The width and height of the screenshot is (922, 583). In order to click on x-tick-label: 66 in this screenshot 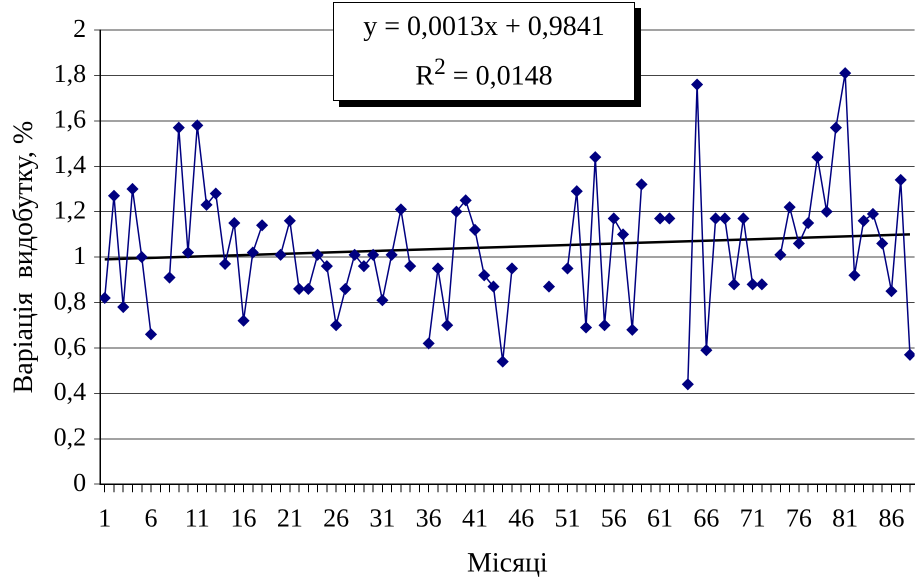, I will do `click(706, 518)`.